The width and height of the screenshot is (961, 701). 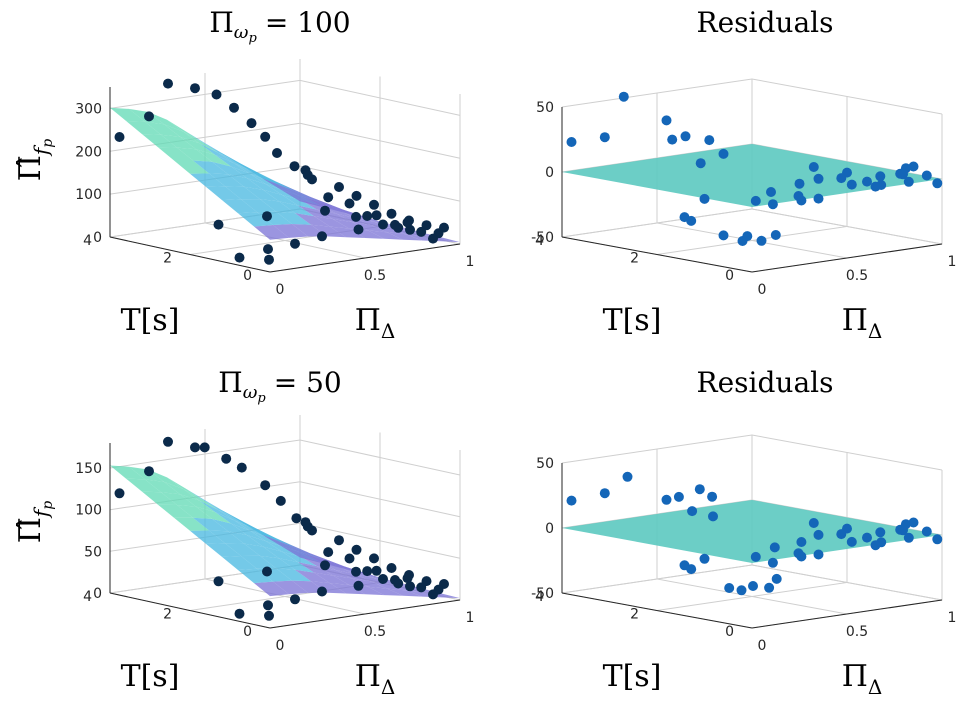 I want to click on chart-title: Residuals, so click(x=765, y=382).